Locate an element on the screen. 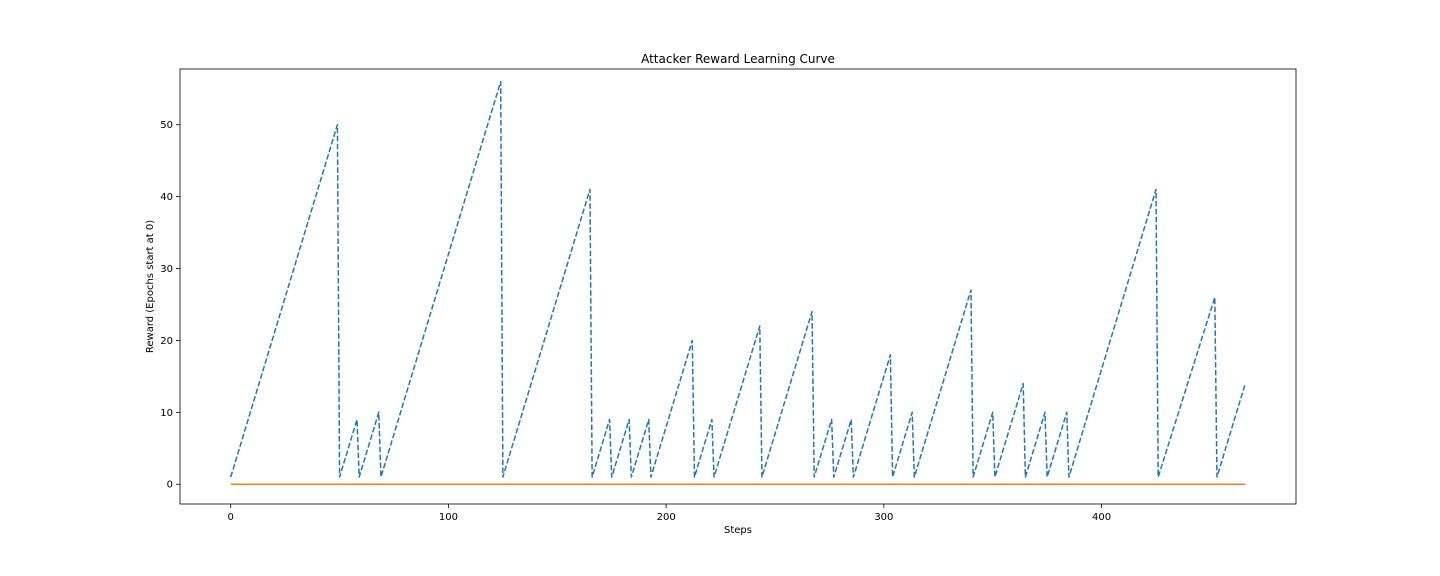  y-axis-label: Reward (Epochs start at 0) is located at coordinates (150, 286).